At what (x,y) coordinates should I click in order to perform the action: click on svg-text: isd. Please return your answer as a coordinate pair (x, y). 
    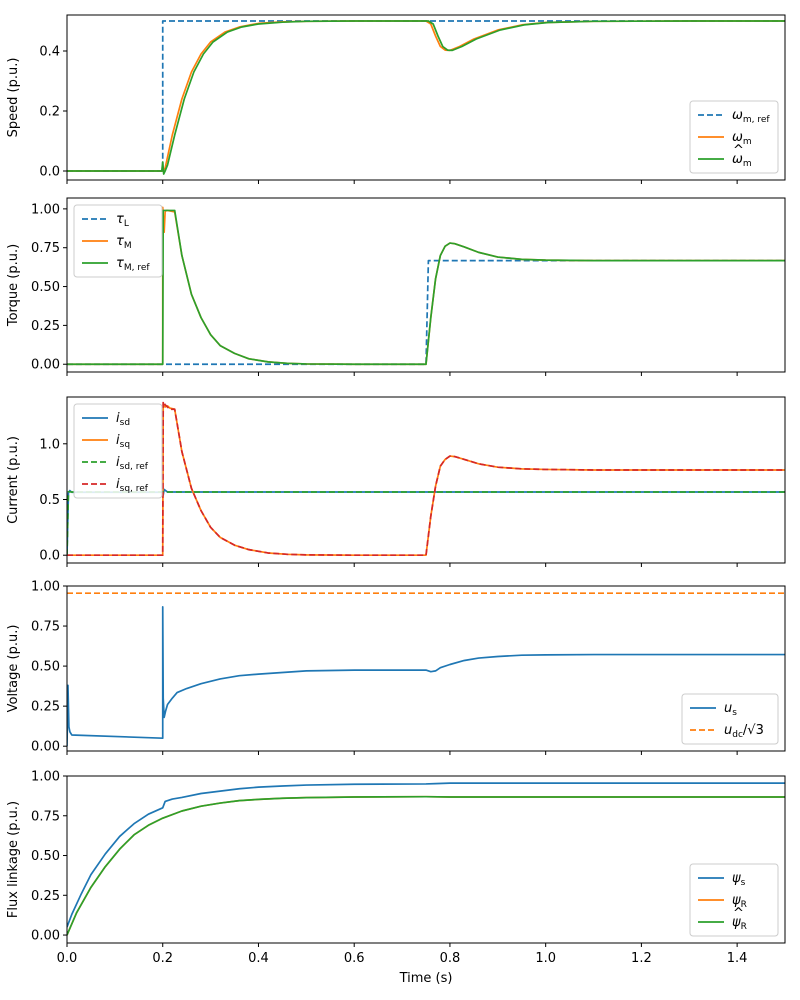
    Looking at the image, I should click on (123, 419).